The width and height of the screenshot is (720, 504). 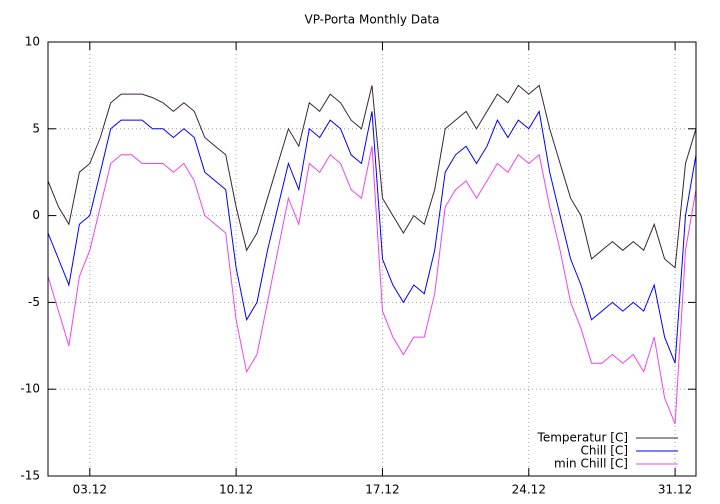 I want to click on x-tick-label: 03.12, so click(x=90, y=490).